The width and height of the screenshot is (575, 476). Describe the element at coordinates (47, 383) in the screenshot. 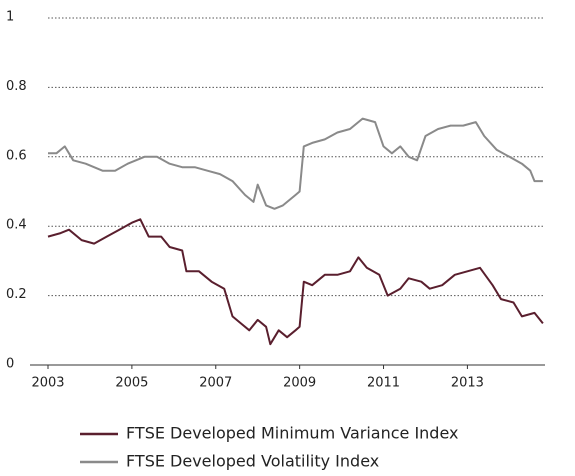

I see `x-tick-label: 2003` at that location.